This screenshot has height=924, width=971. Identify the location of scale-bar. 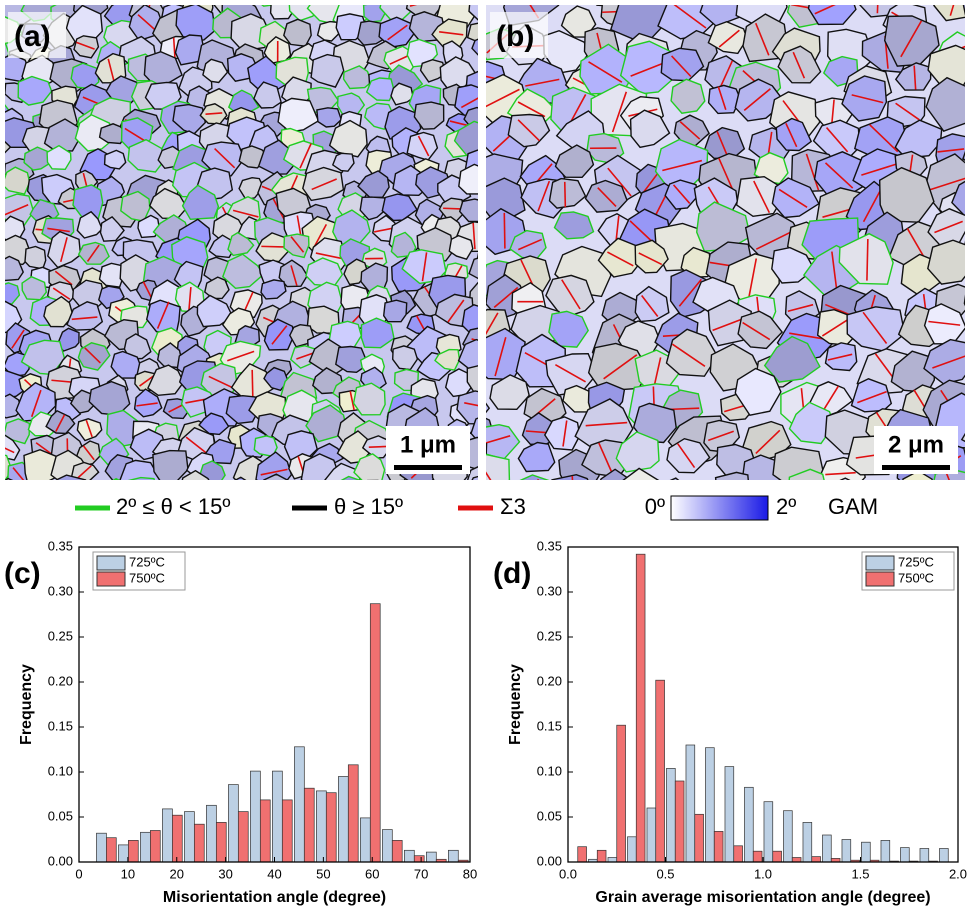
(916, 467).